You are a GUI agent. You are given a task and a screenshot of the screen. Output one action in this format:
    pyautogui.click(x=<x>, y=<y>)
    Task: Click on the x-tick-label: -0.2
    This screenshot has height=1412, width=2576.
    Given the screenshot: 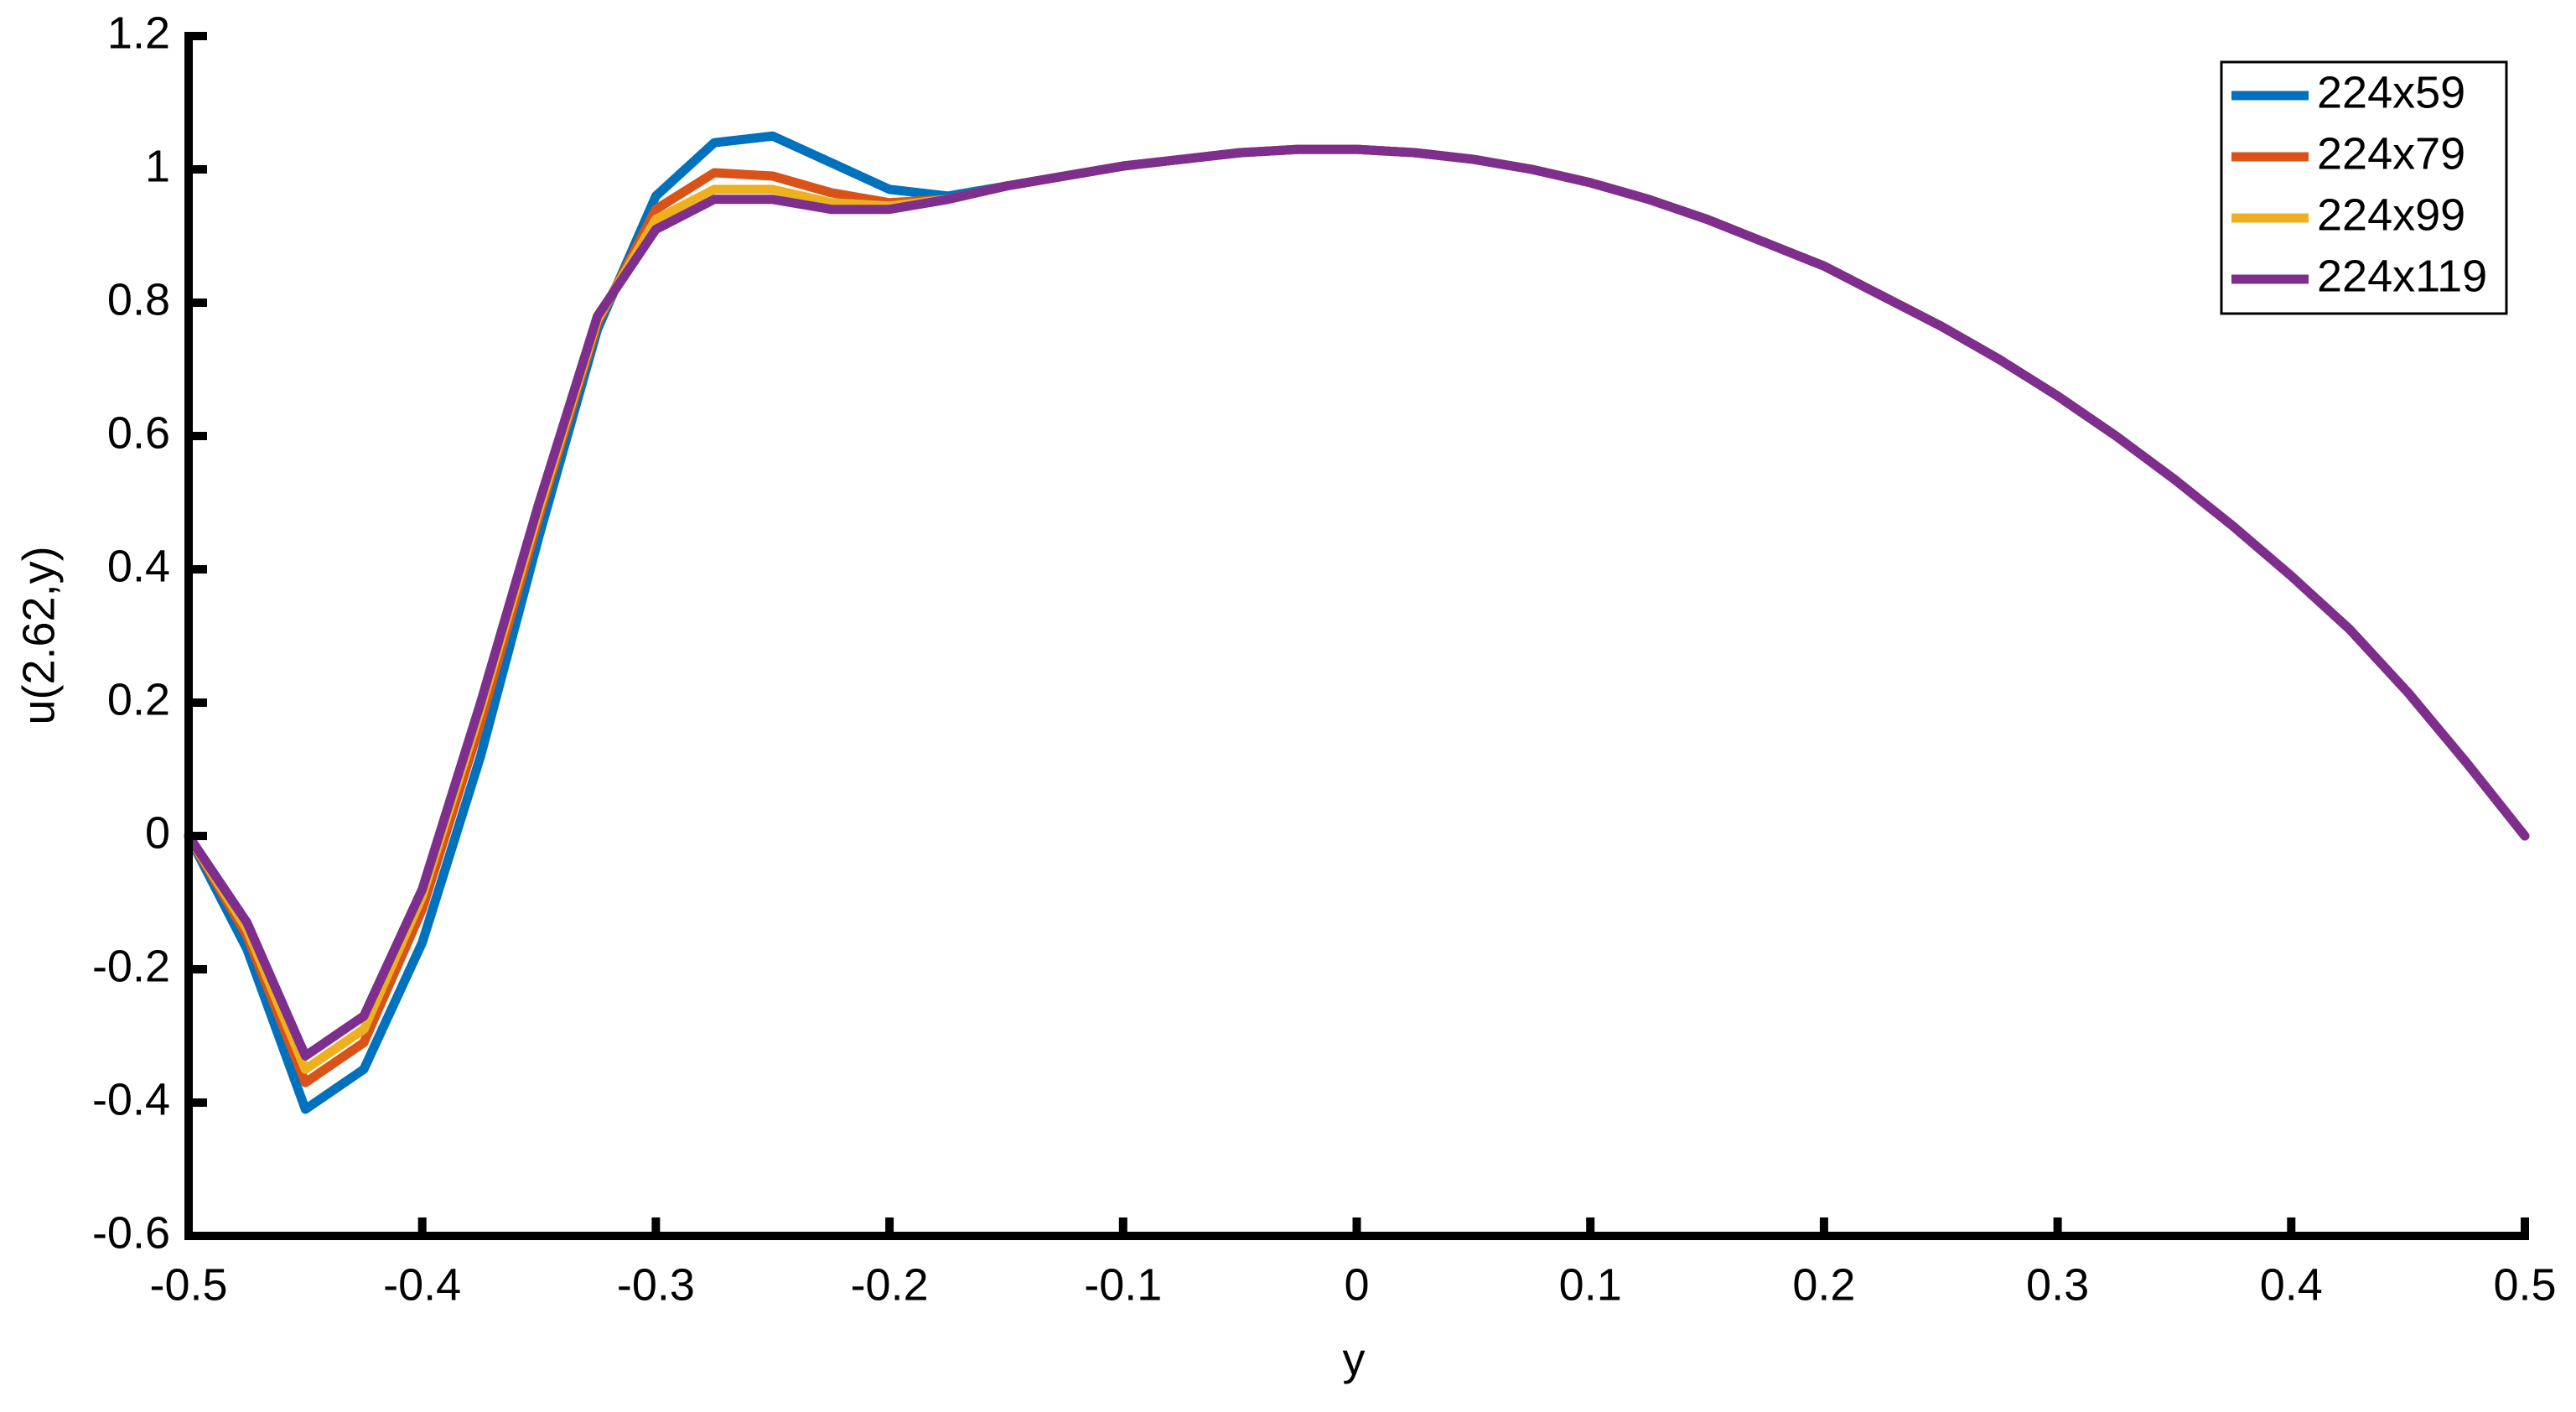 What is the action you would take?
    pyautogui.click(x=890, y=1284)
    